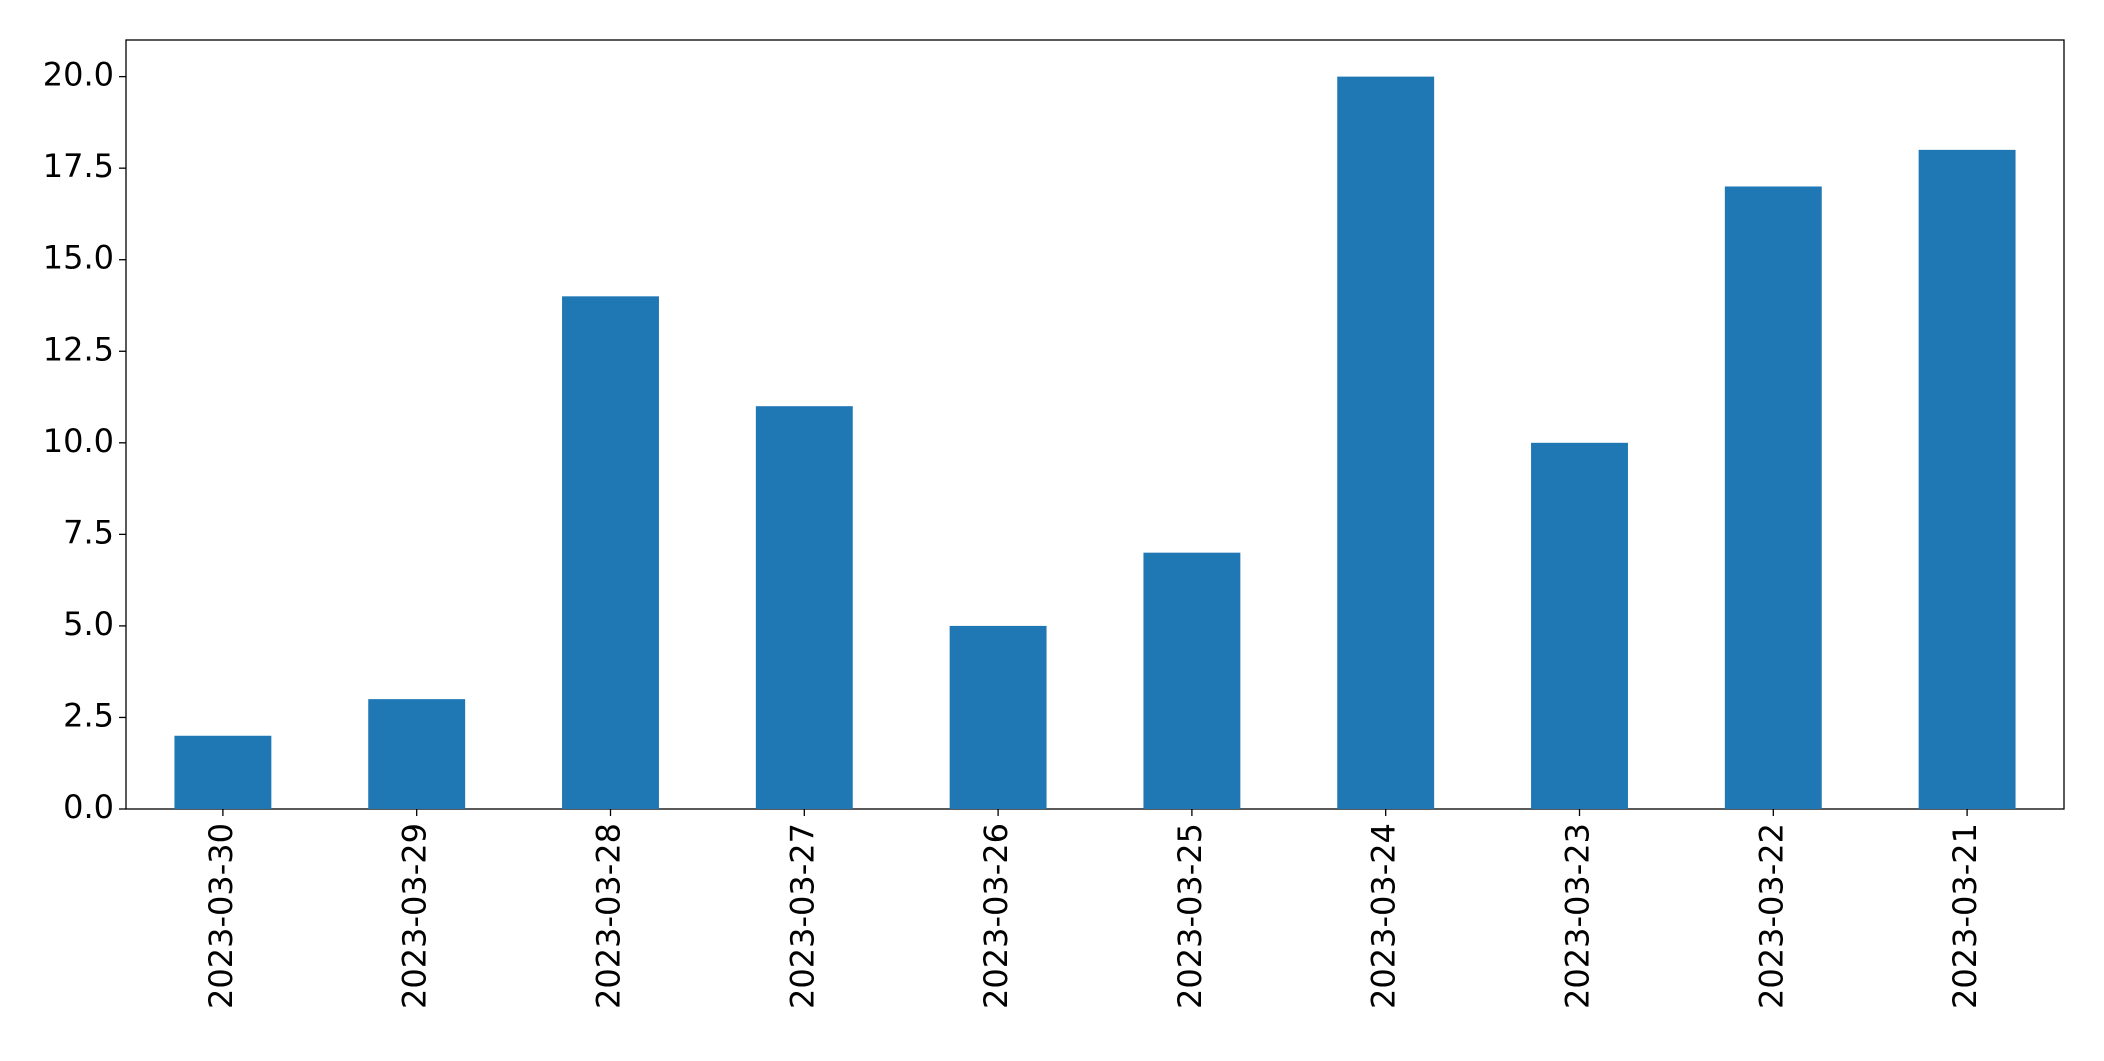  I want to click on y-tick-label: 7.5, so click(88, 532).